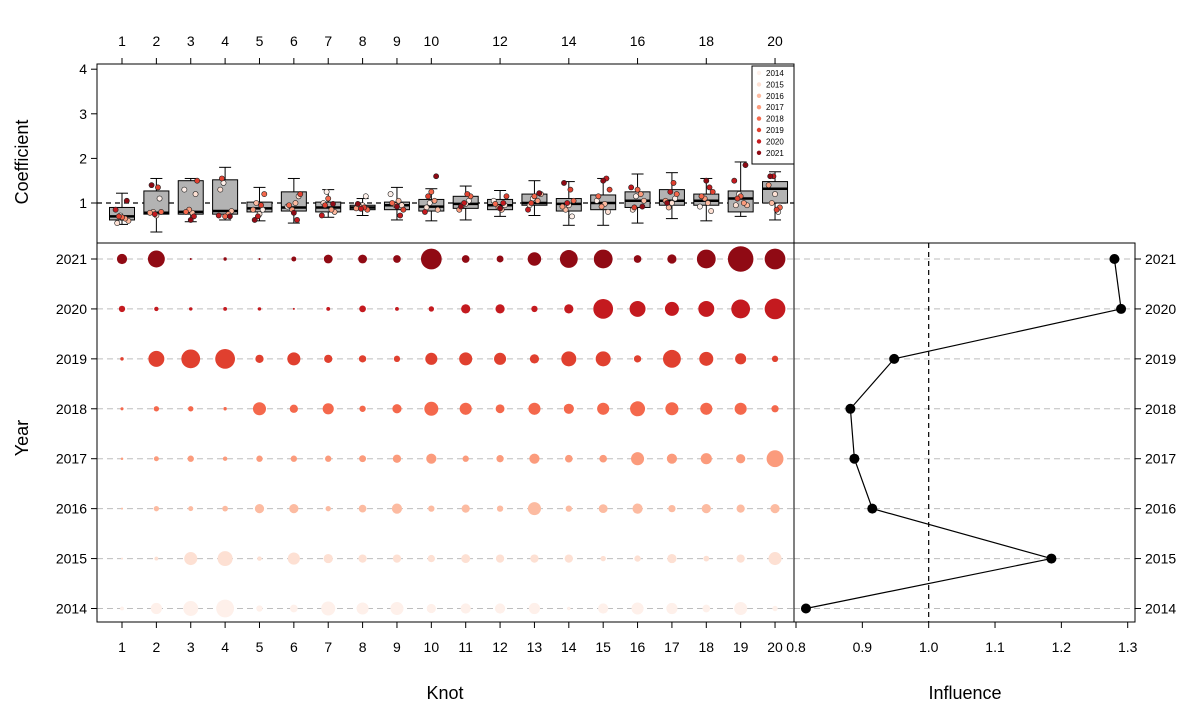  I want to click on knot-x-tick-label: 18, so click(707, 647).